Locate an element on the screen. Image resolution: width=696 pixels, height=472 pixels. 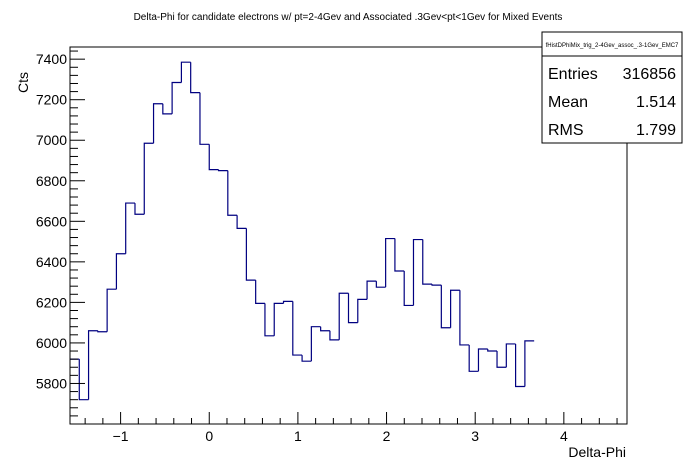
x-tick-label: 1 is located at coordinates (298, 436).